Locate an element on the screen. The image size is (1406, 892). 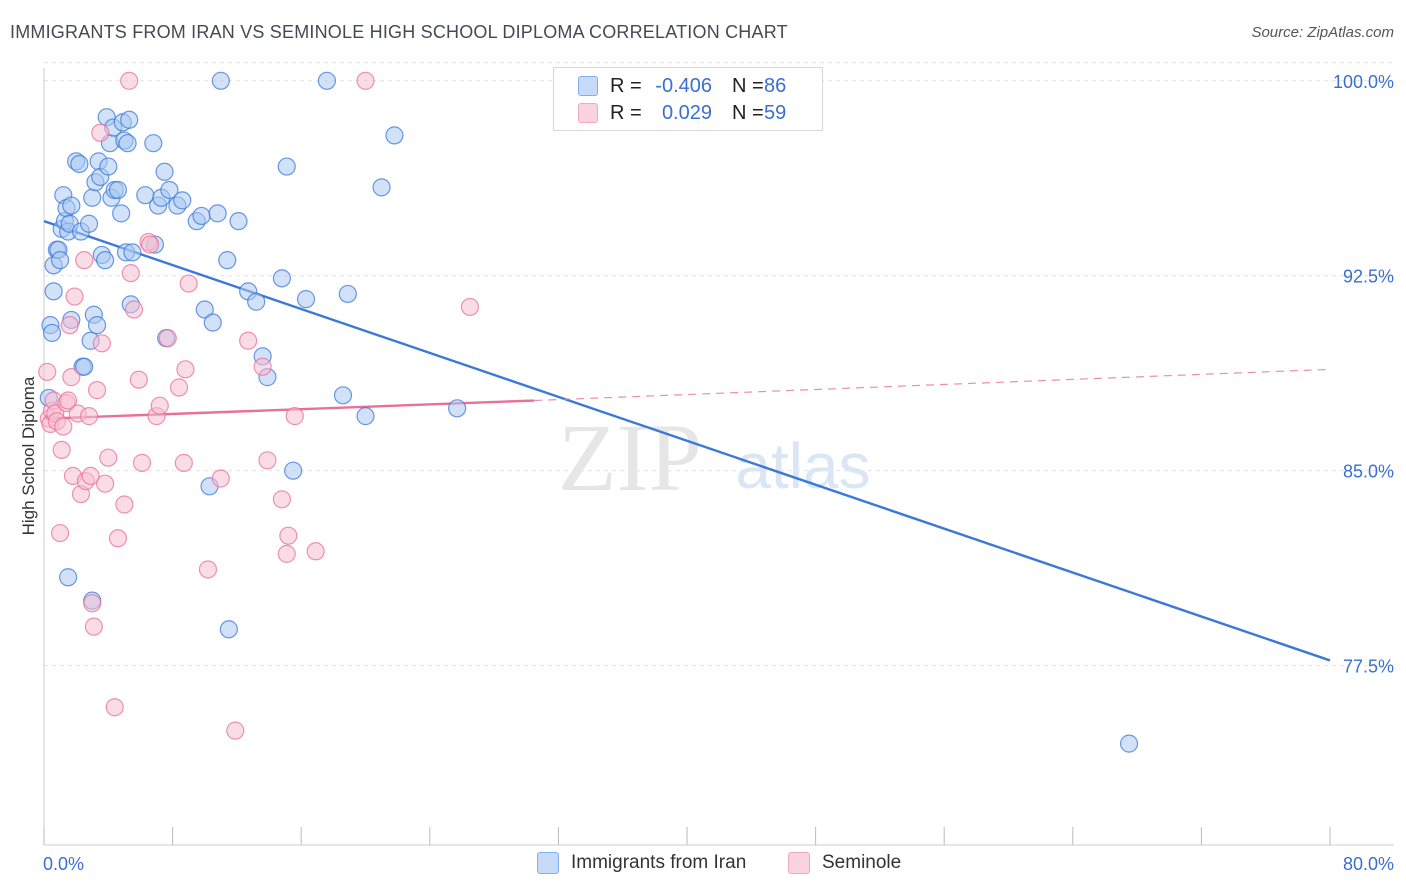
y-axis-label: High School Diploma is located at coordinates (28, 455).